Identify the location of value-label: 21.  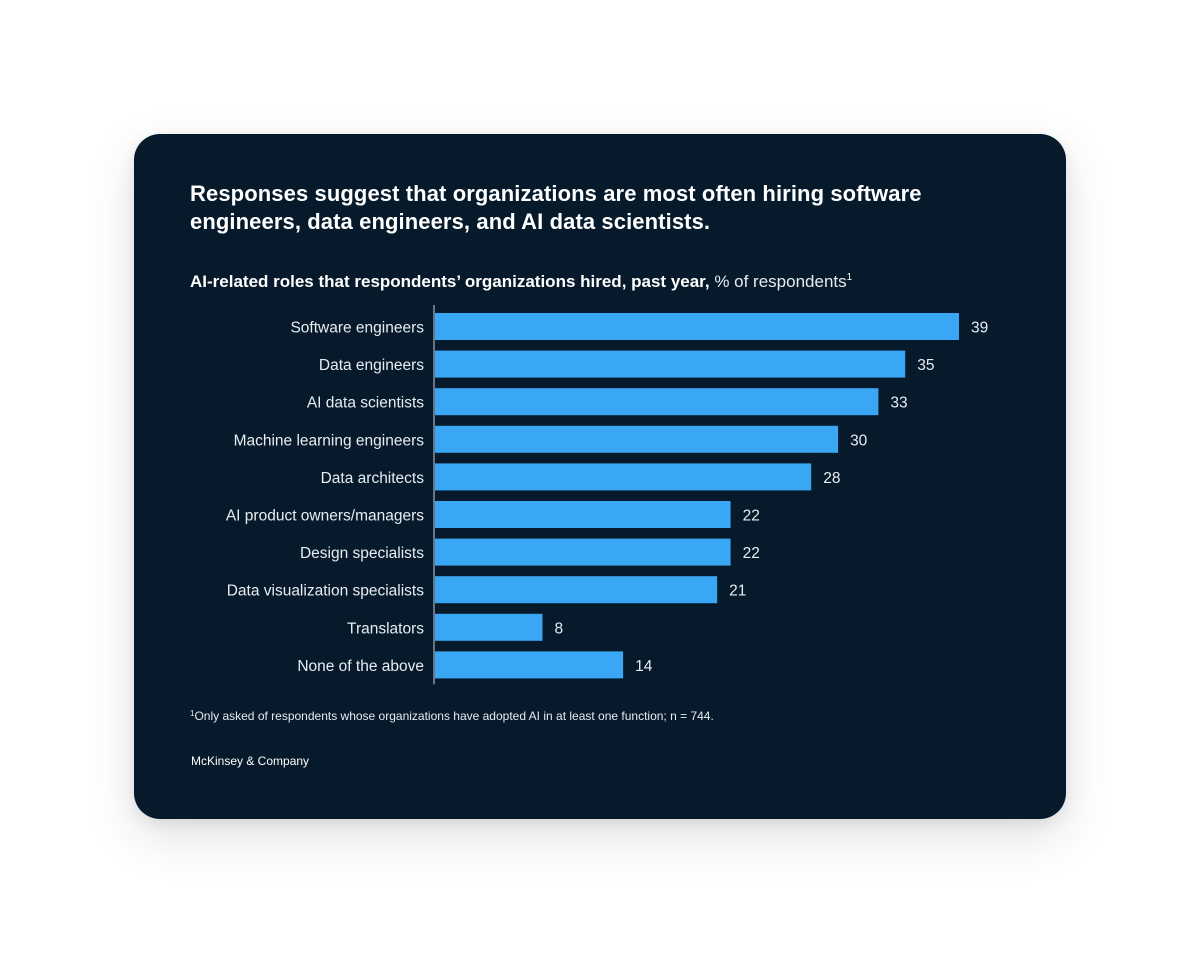
(737, 591).